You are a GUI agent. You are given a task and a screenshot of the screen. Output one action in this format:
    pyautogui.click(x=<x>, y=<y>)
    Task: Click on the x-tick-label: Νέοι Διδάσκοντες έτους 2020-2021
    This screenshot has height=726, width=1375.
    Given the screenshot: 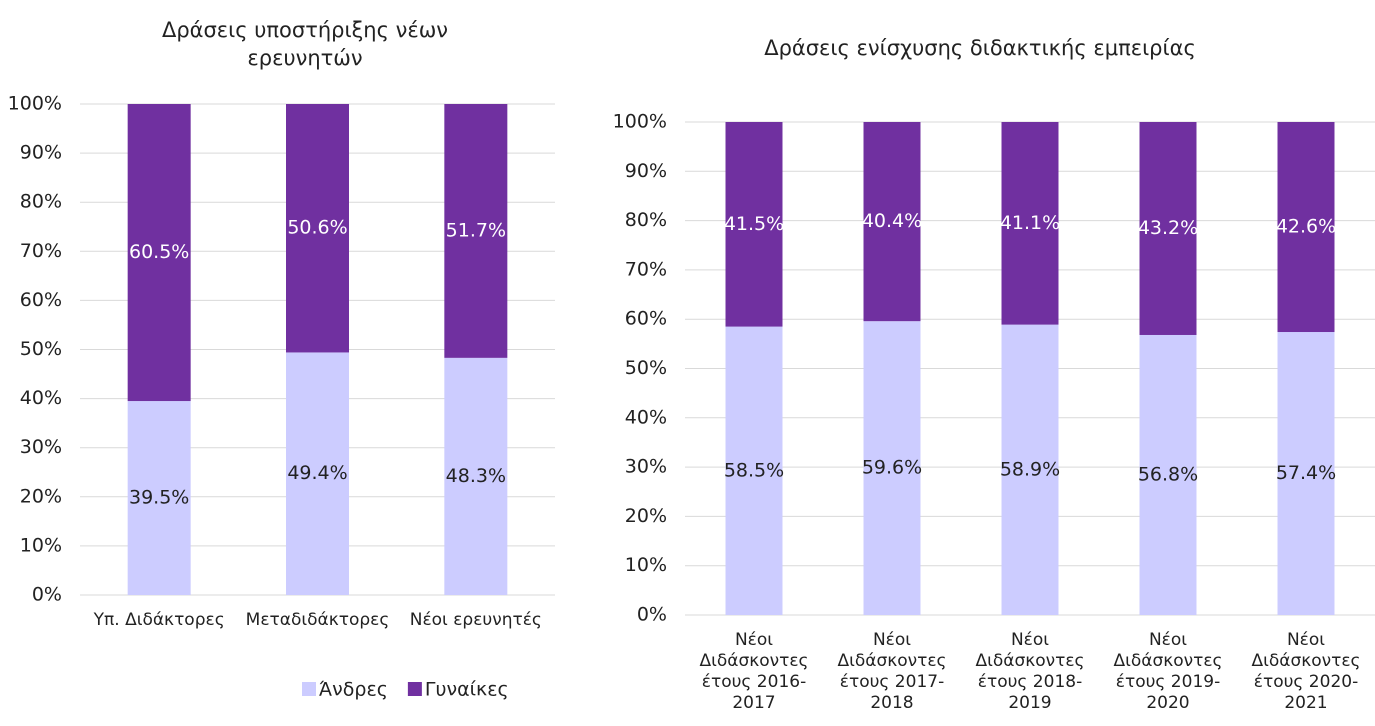 What is the action you would take?
    pyautogui.click(x=1306, y=671)
    